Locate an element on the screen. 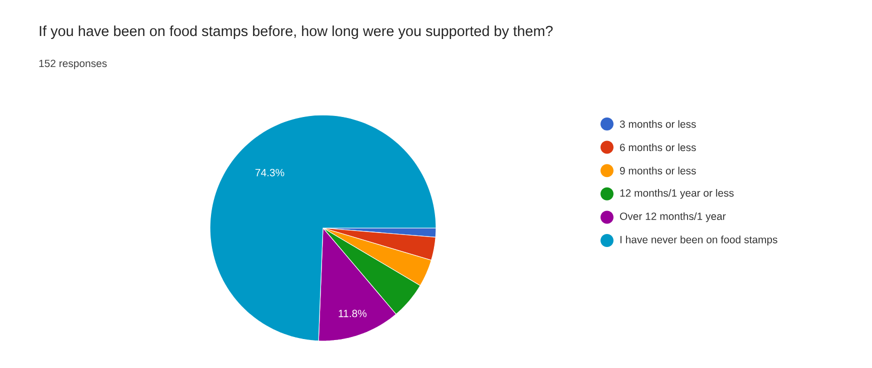 The width and height of the screenshot is (872, 368). legend-label: 9 months or less is located at coordinates (658, 170).